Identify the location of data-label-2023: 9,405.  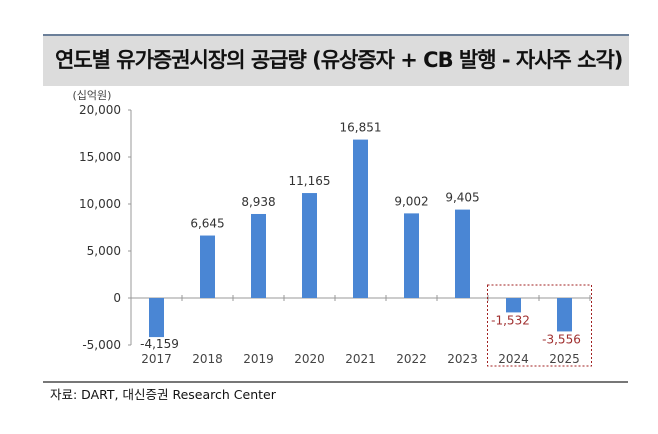
(462, 198).